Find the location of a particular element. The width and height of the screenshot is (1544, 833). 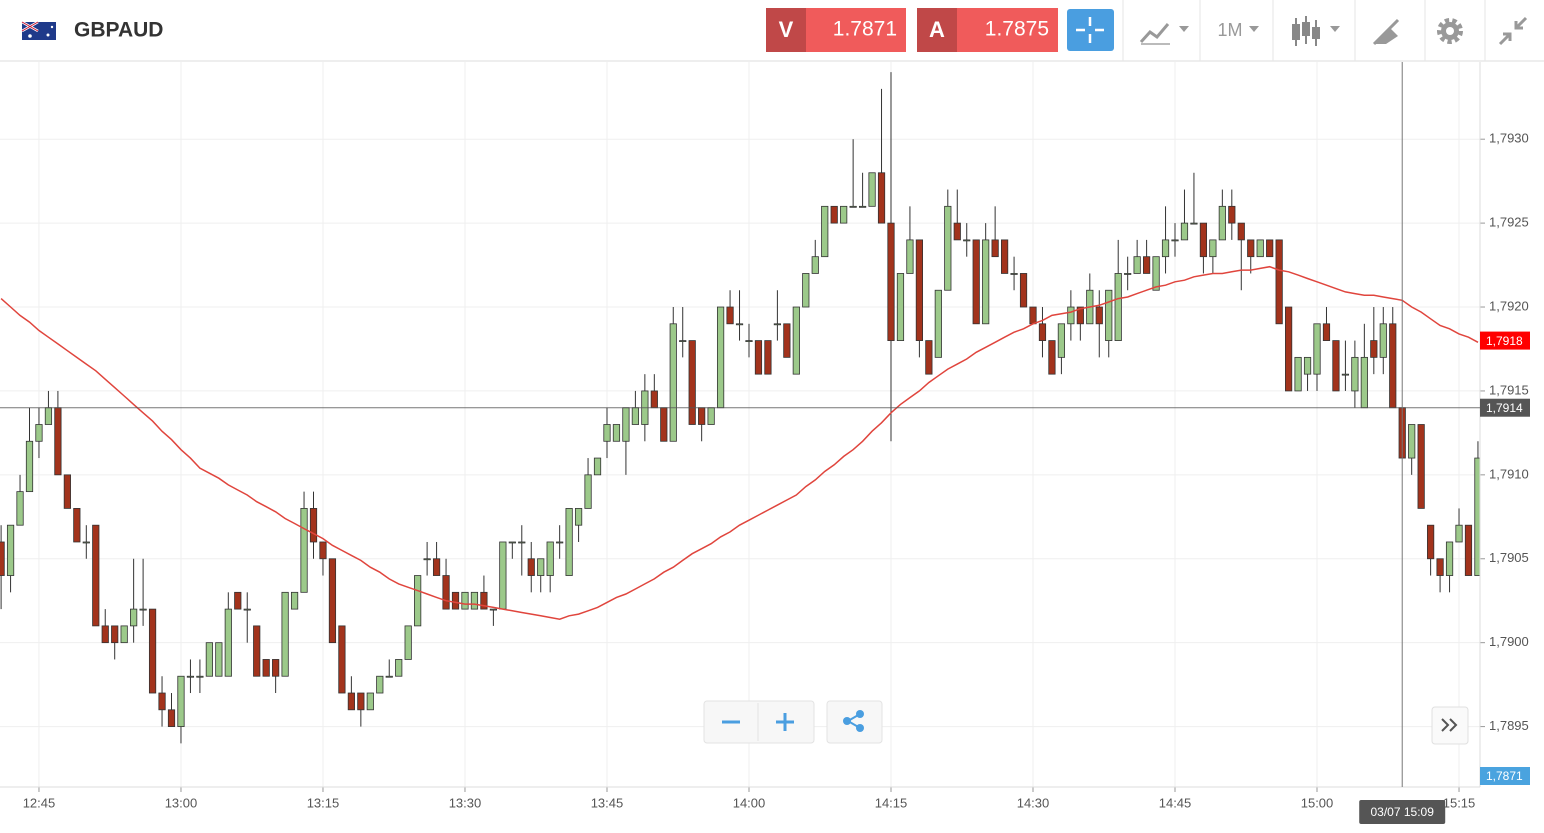

zoom-in-button is located at coordinates (786, 722).